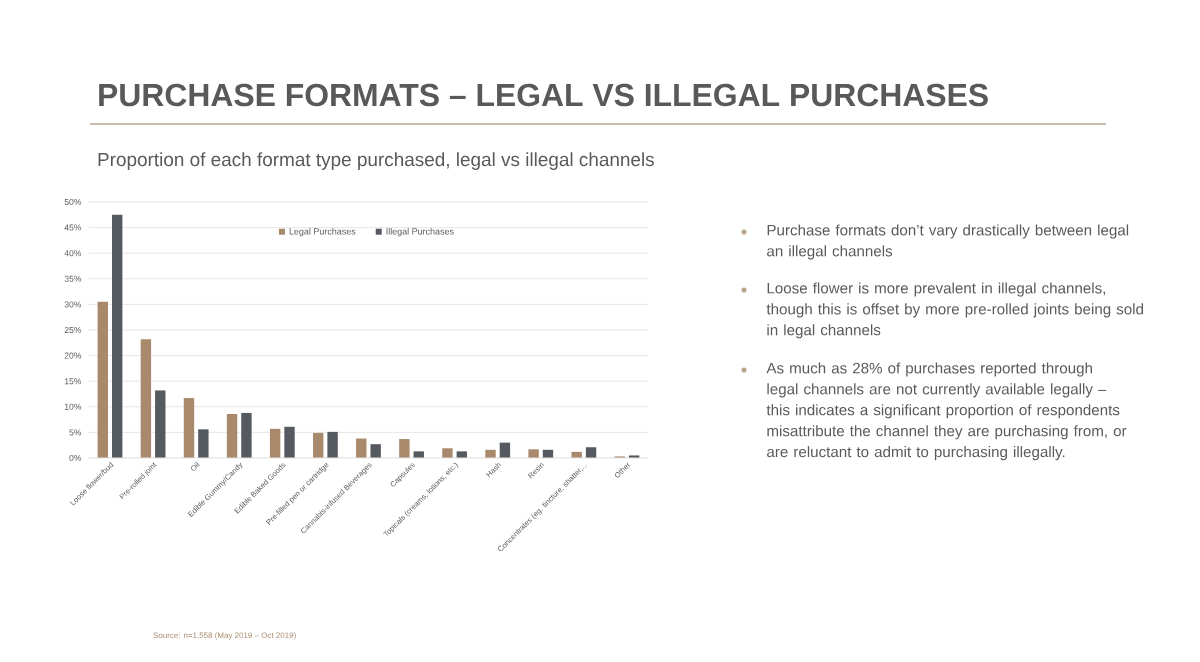 This screenshot has height=662, width=1200. I want to click on chart-title: PURCHASE FORMATS – LEGAL VS ILLEGAL PURCHASES, so click(543, 95).